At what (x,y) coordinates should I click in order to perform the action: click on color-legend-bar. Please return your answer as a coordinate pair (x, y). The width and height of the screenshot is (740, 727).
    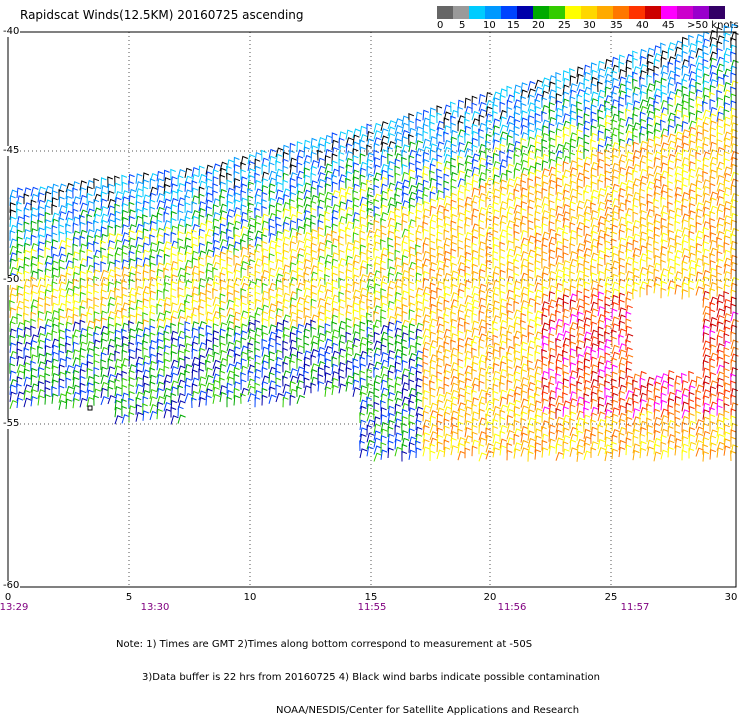
    Looking at the image, I should click on (581, 12).